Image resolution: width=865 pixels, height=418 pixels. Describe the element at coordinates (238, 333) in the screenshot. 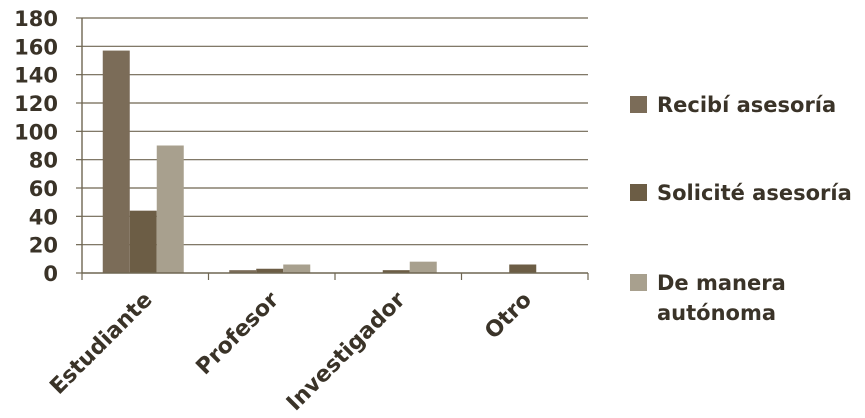

I see `x-tick-label: Profesor` at that location.